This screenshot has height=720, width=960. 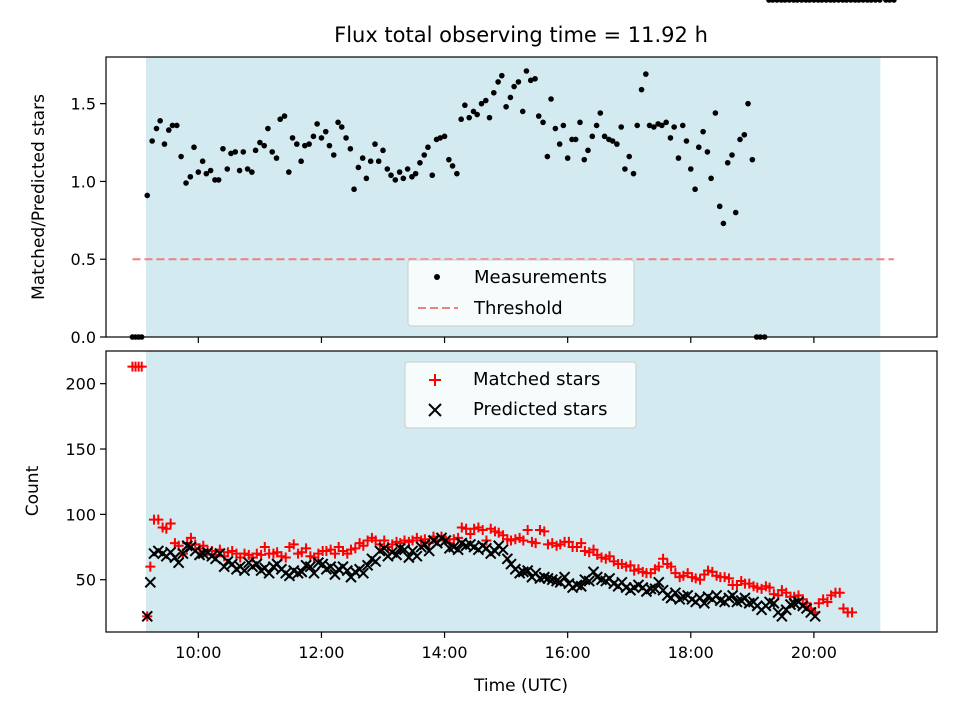 What do you see at coordinates (83, 259) in the screenshot?
I see `y-tick-label: 0.5` at bounding box center [83, 259].